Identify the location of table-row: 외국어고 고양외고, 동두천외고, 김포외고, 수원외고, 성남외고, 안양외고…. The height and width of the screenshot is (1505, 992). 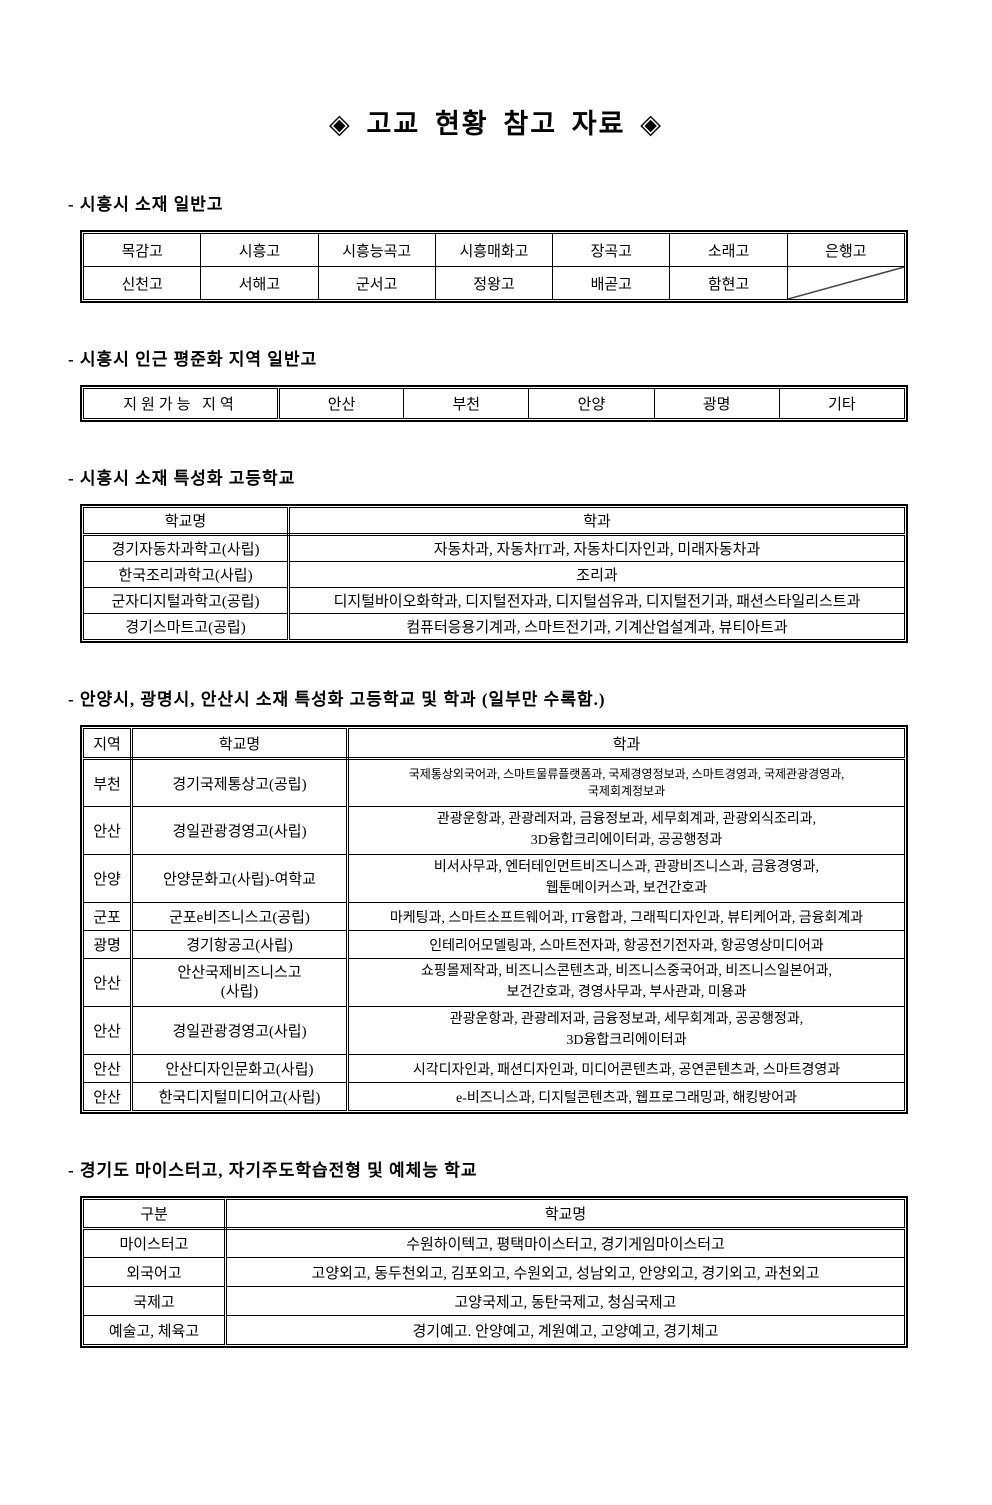
(494, 1272).